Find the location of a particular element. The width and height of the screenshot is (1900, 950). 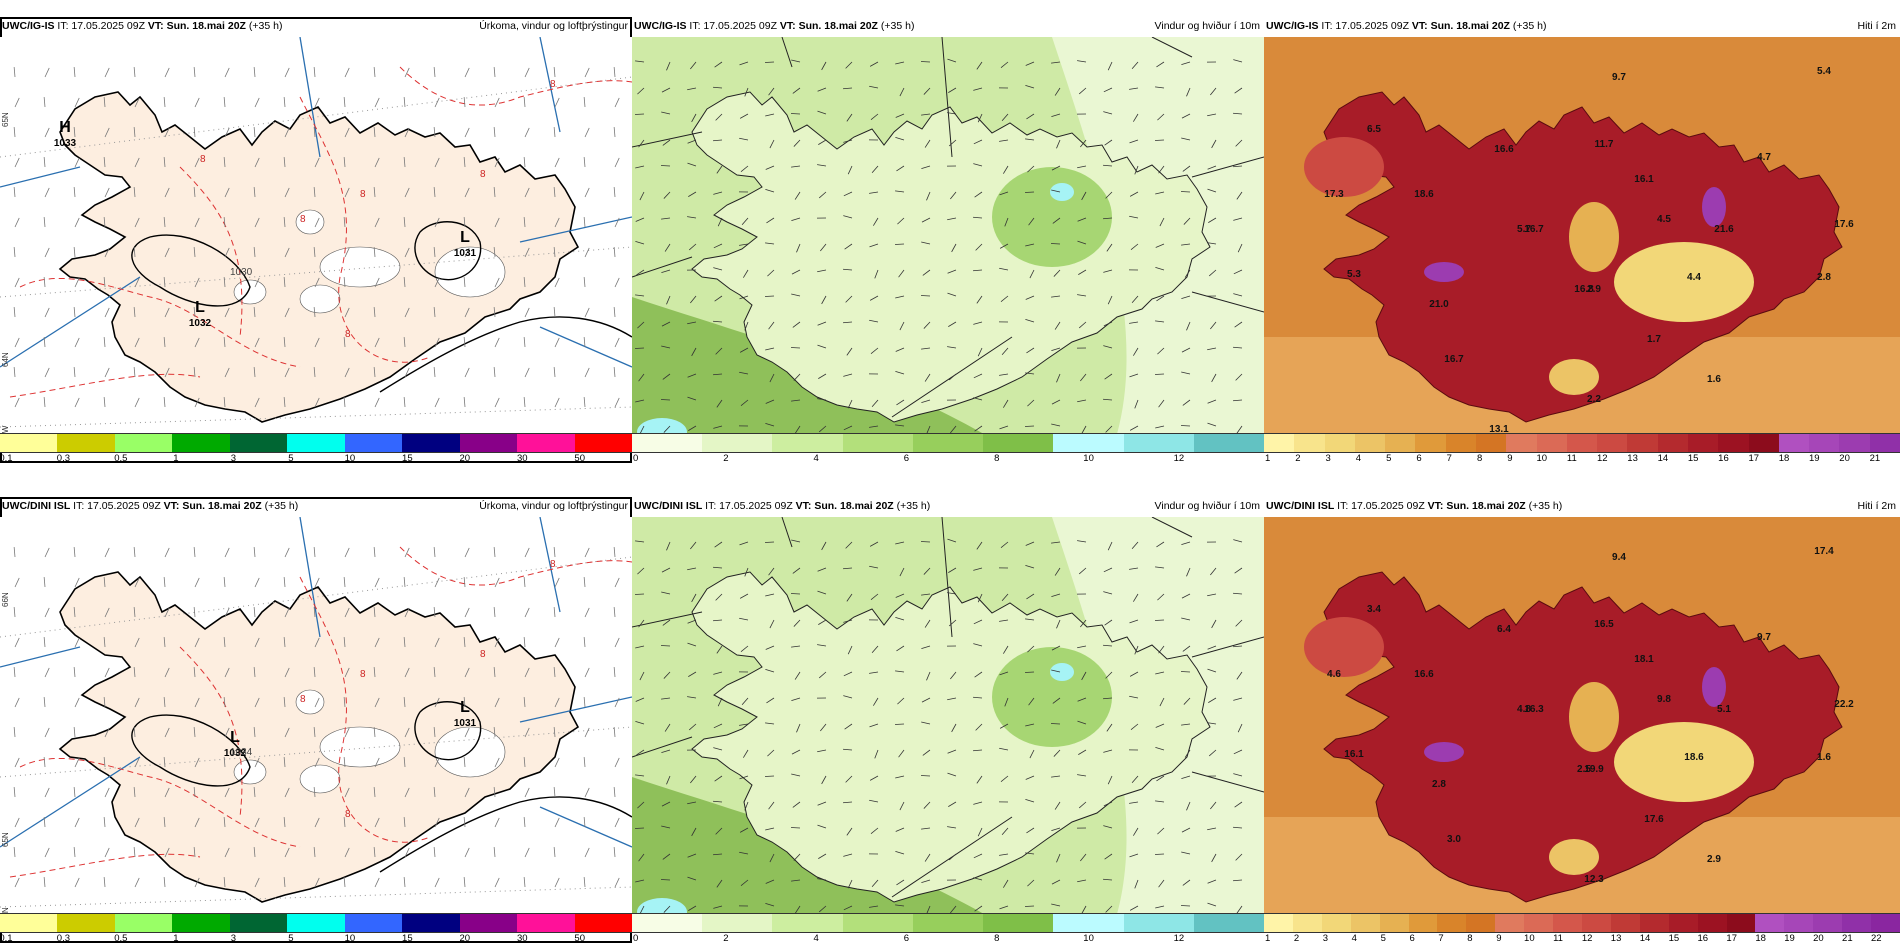

colorbar-tick-label: 4 is located at coordinates (1354, 938).